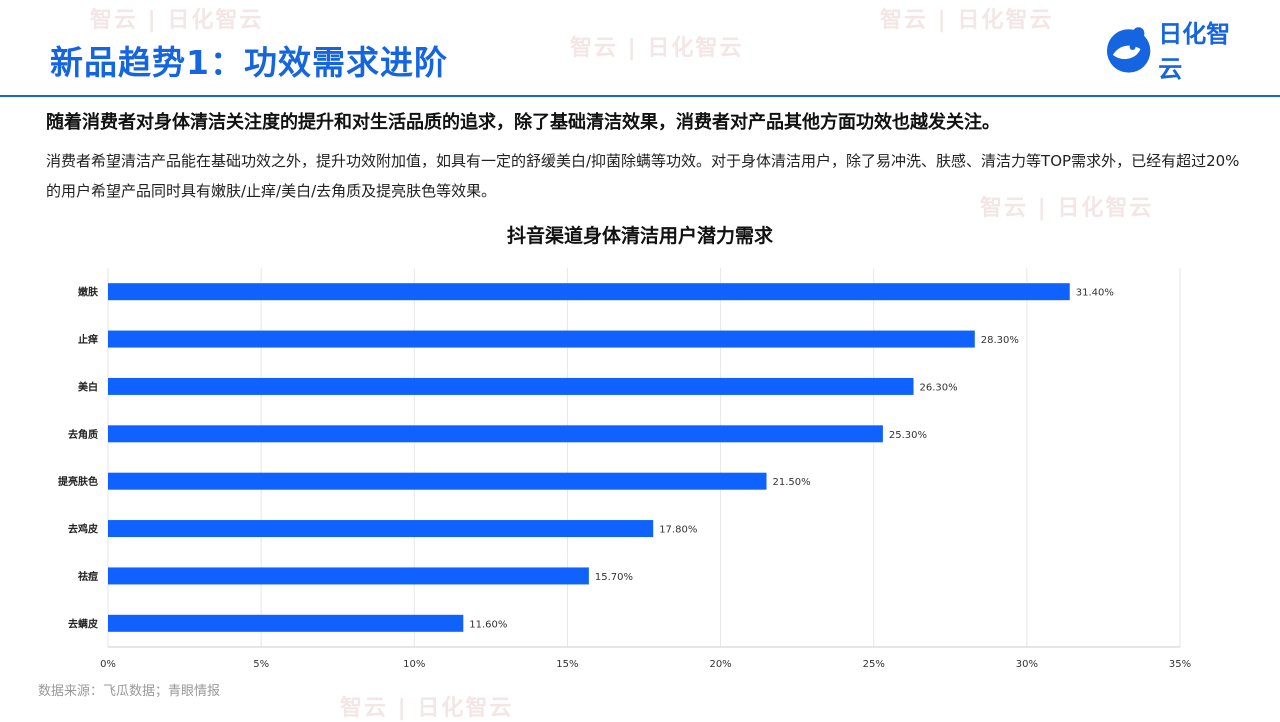  I want to click on data-label: 31.40%, so click(1095, 293).